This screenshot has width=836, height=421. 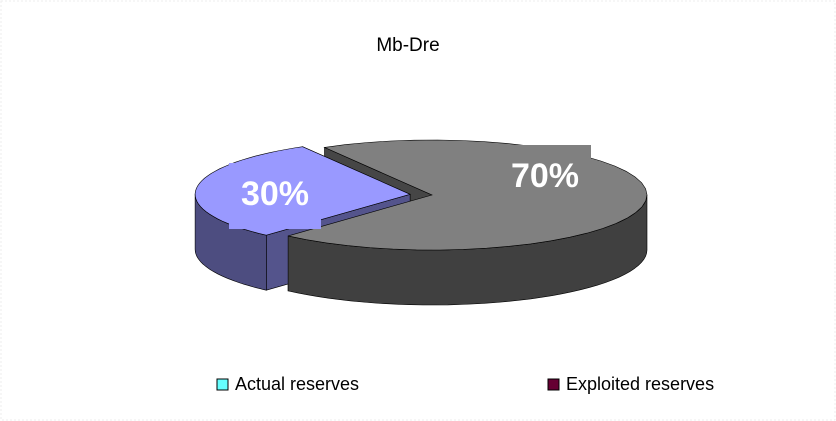 I want to click on value-label: 70%, so click(x=545, y=176).